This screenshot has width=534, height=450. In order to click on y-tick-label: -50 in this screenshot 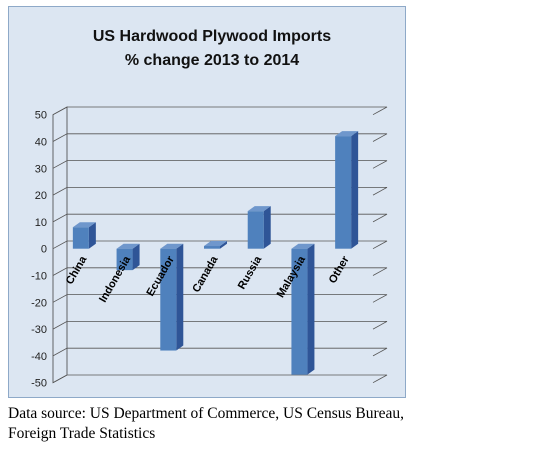, I will do `click(39, 384)`.